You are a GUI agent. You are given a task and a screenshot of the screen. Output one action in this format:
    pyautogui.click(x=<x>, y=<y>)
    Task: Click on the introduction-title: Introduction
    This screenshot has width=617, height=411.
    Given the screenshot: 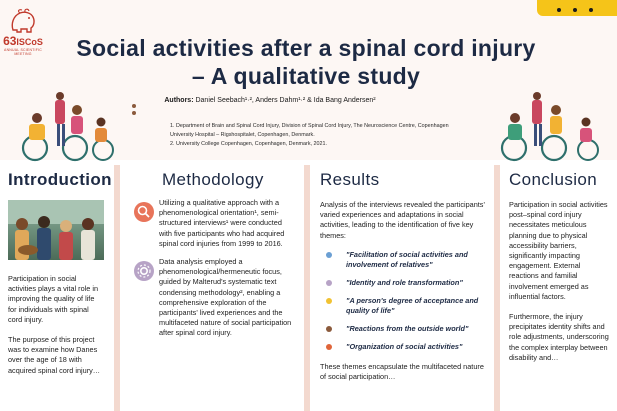 What is the action you would take?
    pyautogui.click(x=60, y=179)
    